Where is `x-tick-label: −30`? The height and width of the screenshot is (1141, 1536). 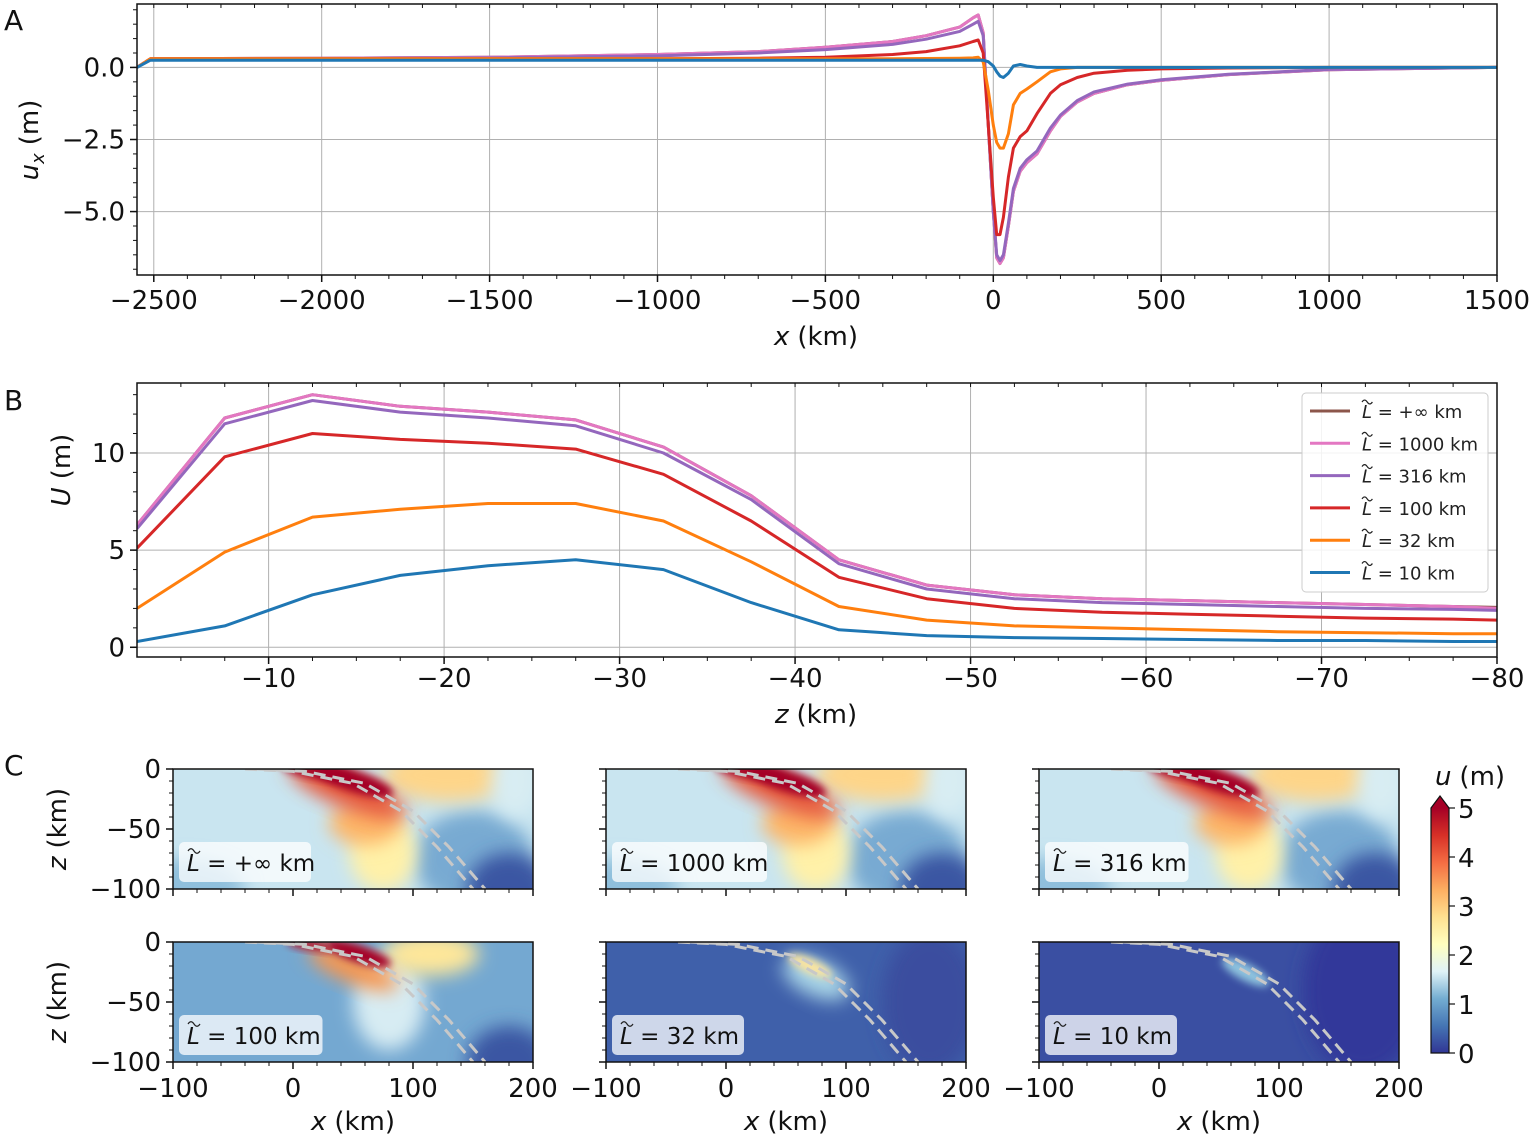 x-tick-label: −30 is located at coordinates (619, 679).